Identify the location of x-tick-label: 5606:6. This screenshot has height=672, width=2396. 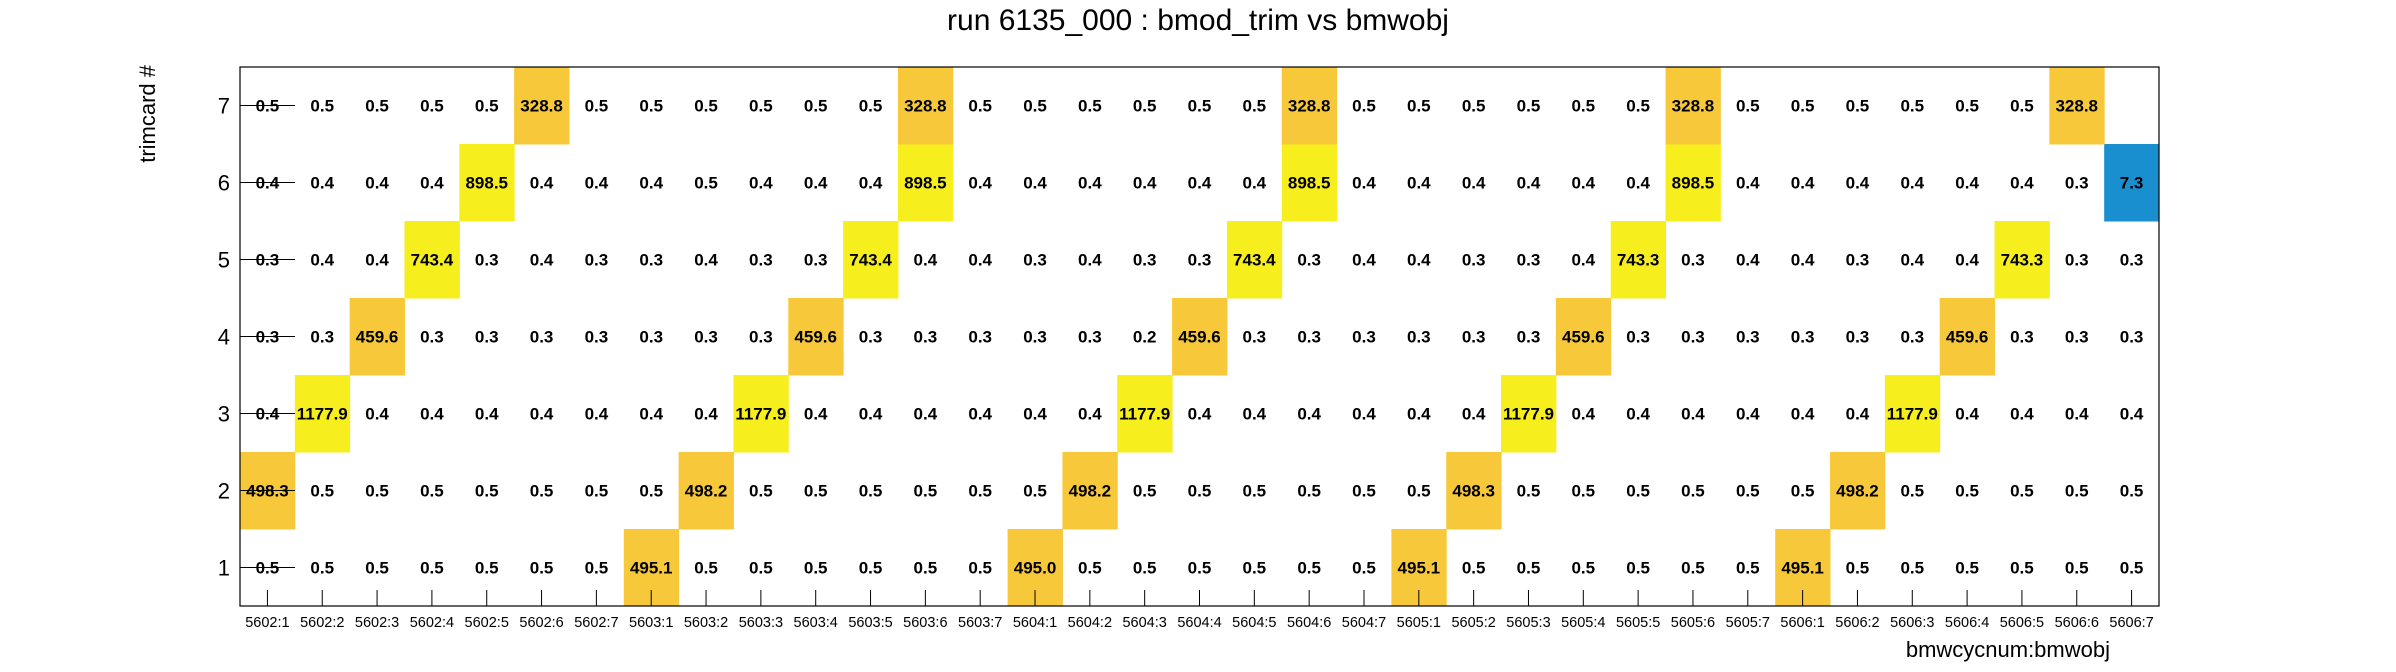
(2077, 623).